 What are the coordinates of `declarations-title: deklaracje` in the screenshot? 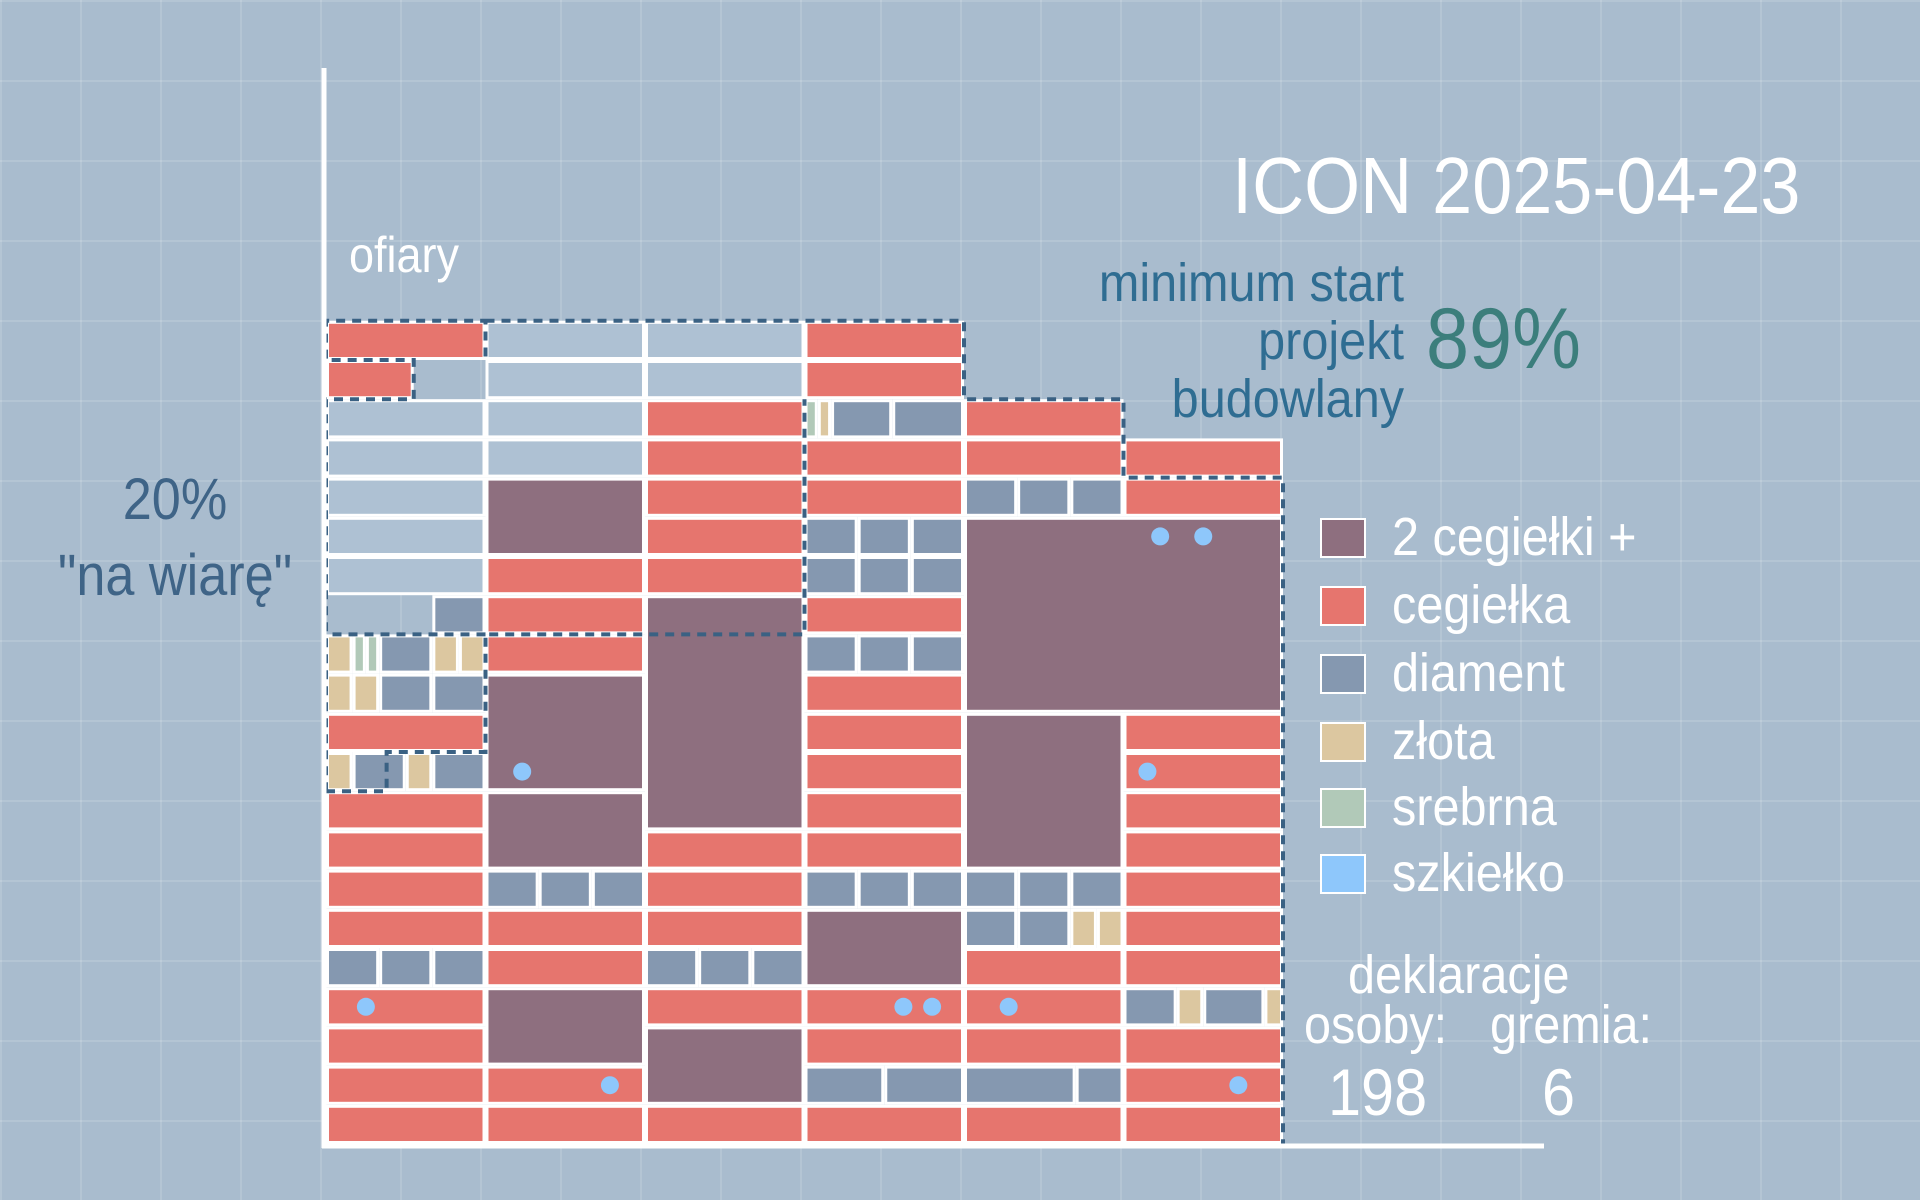 It's located at (1459, 975).